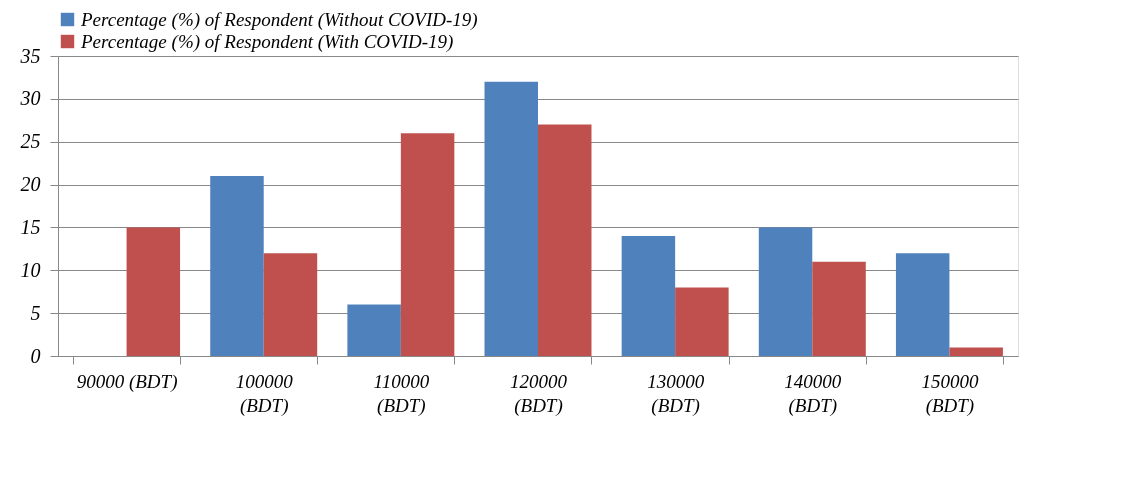  What do you see at coordinates (30, 55) in the screenshot?
I see `y-tick-label: 35` at bounding box center [30, 55].